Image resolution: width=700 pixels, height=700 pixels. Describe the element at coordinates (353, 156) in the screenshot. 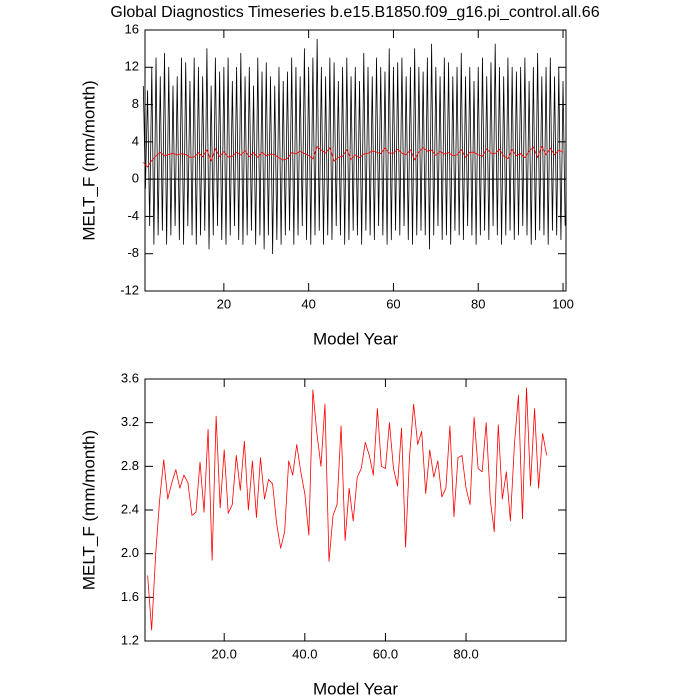

I see `annual-mean-line` at that location.